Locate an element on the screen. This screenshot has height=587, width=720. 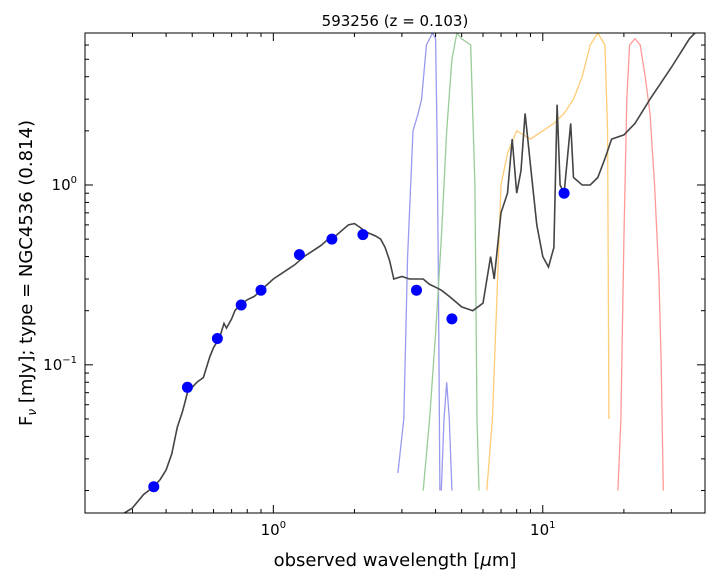
y-axis-label: Fν [mJy]; type = NGC4536 (0.814) is located at coordinates (27, 273).